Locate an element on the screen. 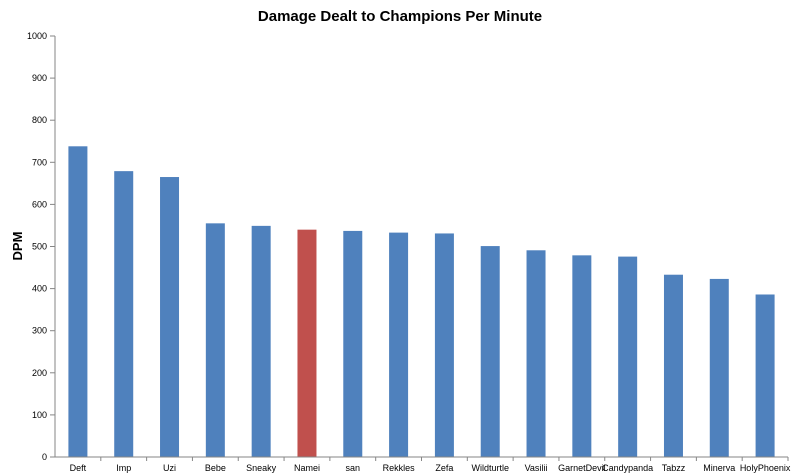 This screenshot has height=476, width=800. bar-rekkles is located at coordinates (399, 344).